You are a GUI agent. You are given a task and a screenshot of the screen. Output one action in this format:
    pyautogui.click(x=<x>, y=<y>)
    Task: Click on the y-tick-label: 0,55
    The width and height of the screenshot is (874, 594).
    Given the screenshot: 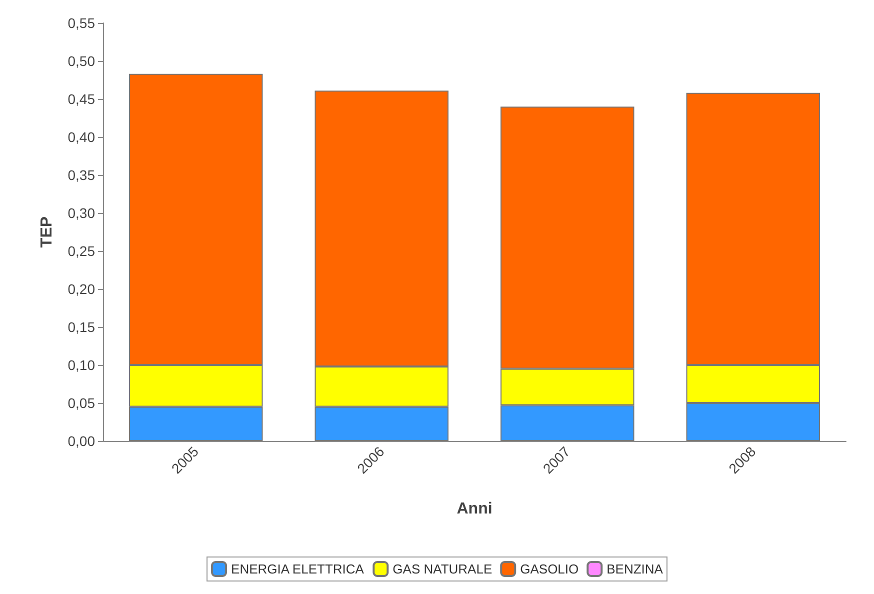 What is the action you would take?
    pyautogui.click(x=82, y=23)
    